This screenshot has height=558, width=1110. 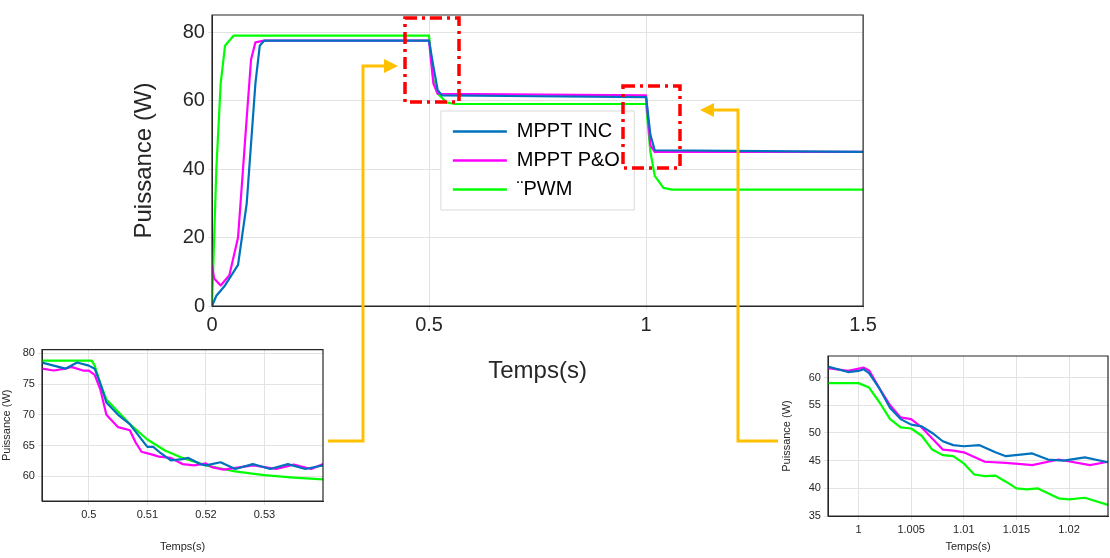 What do you see at coordinates (199, 304) in the screenshot?
I see `y-tick-label: 0` at bounding box center [199, 304].